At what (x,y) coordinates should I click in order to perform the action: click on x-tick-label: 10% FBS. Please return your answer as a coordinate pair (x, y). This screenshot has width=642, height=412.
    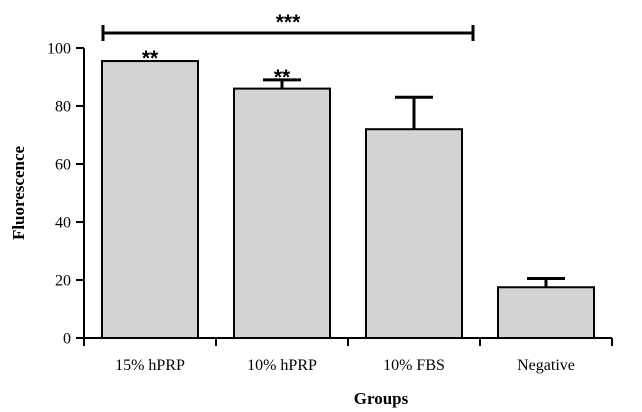
    Looking at the image, I should click on (414, 365).